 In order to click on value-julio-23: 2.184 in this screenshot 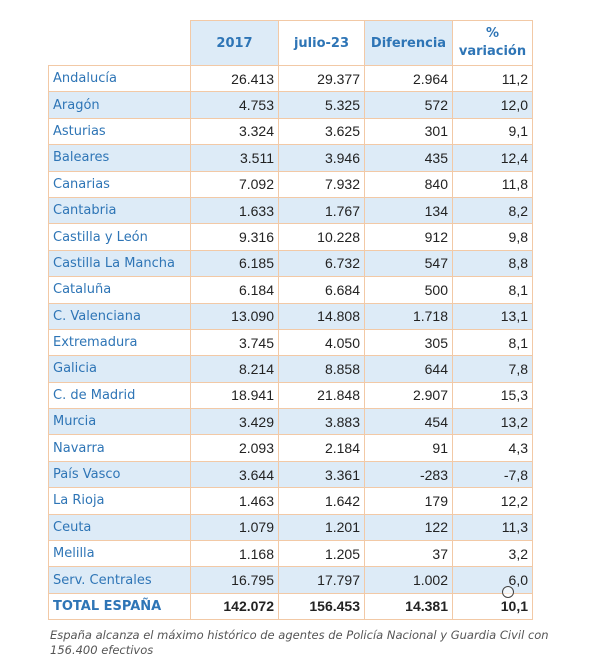, I will do `click(321, 448)`.